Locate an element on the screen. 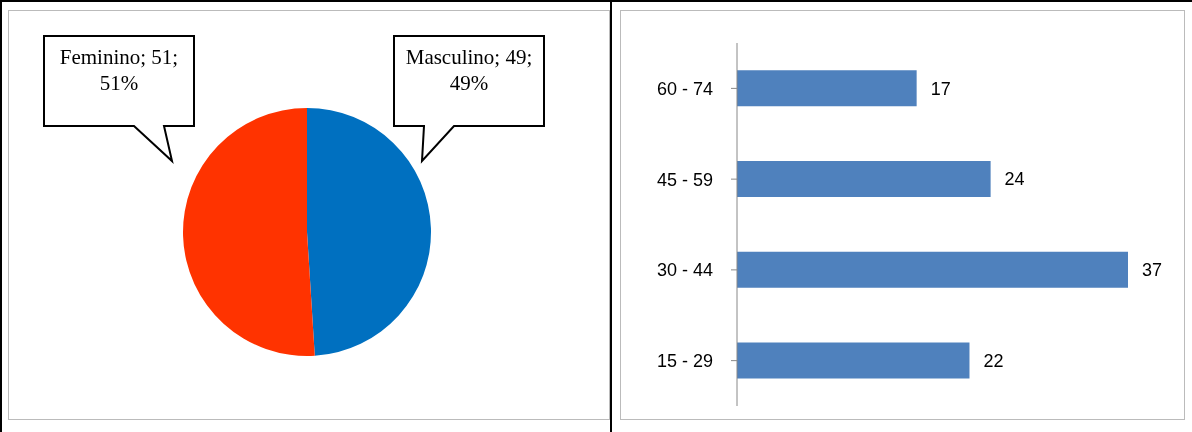 The width and height of the screenshot is (1192, 432). slice-label: Masculino; 49; 49% is located at coordinates (469, 70).